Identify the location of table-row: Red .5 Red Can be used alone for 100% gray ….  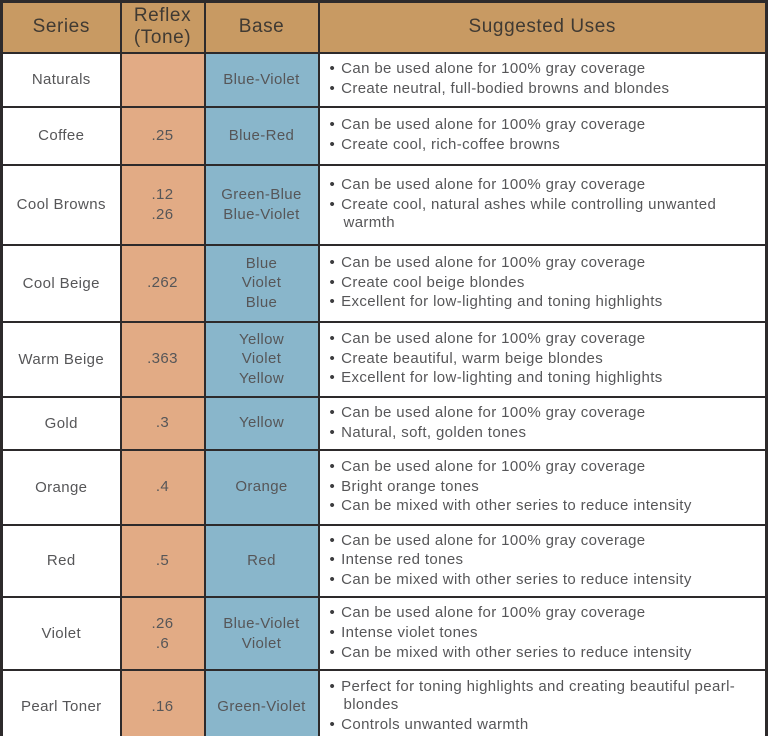
(384, 561).